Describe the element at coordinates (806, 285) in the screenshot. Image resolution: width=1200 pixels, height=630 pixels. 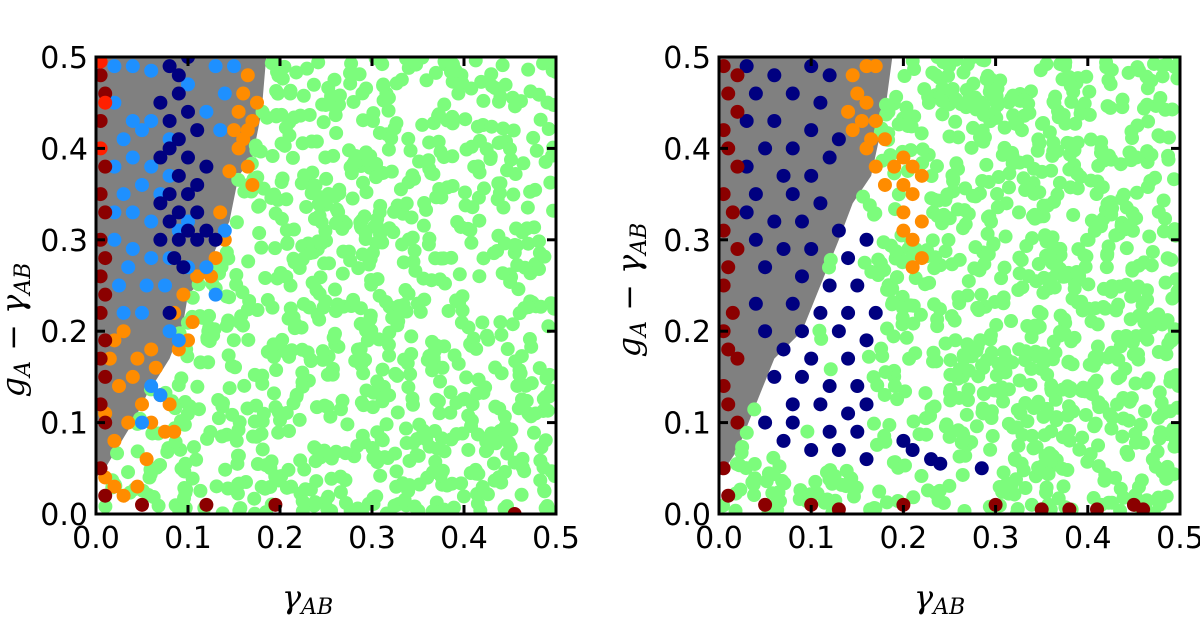
I see `gray-region` at that location.